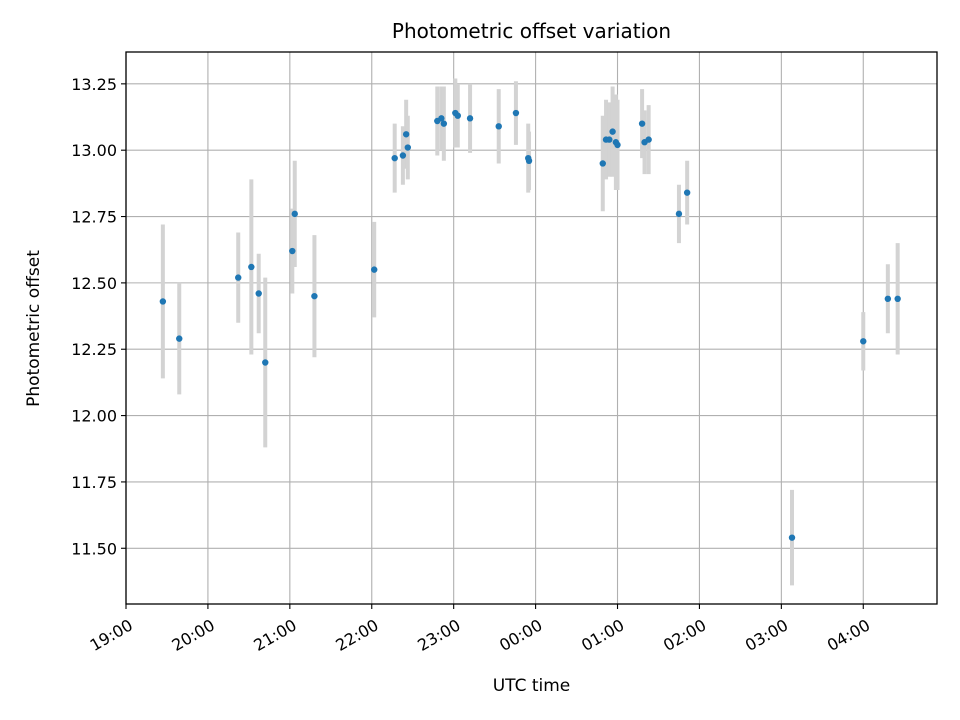 The height and width of the screenshot is (720, 960). I want to click on y-tick-label: 12.25, so click(94, 349).